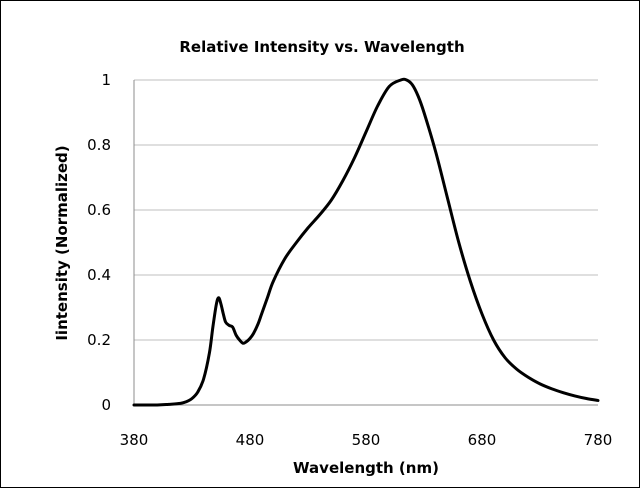 This screenshot has width=640, height=488. I want to click on y-tick-label-4: 0.8, so click(99, 145).